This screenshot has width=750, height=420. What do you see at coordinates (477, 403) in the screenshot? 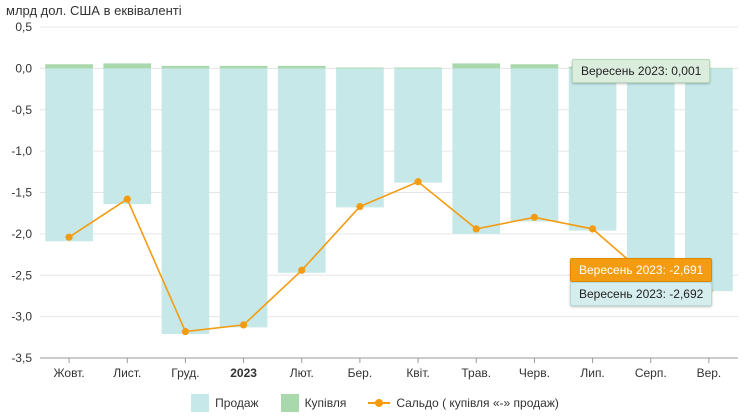
I see `legend-label-saldo: Сальдо ( купівля «-» продаж)` at bounding box center [477, 403].